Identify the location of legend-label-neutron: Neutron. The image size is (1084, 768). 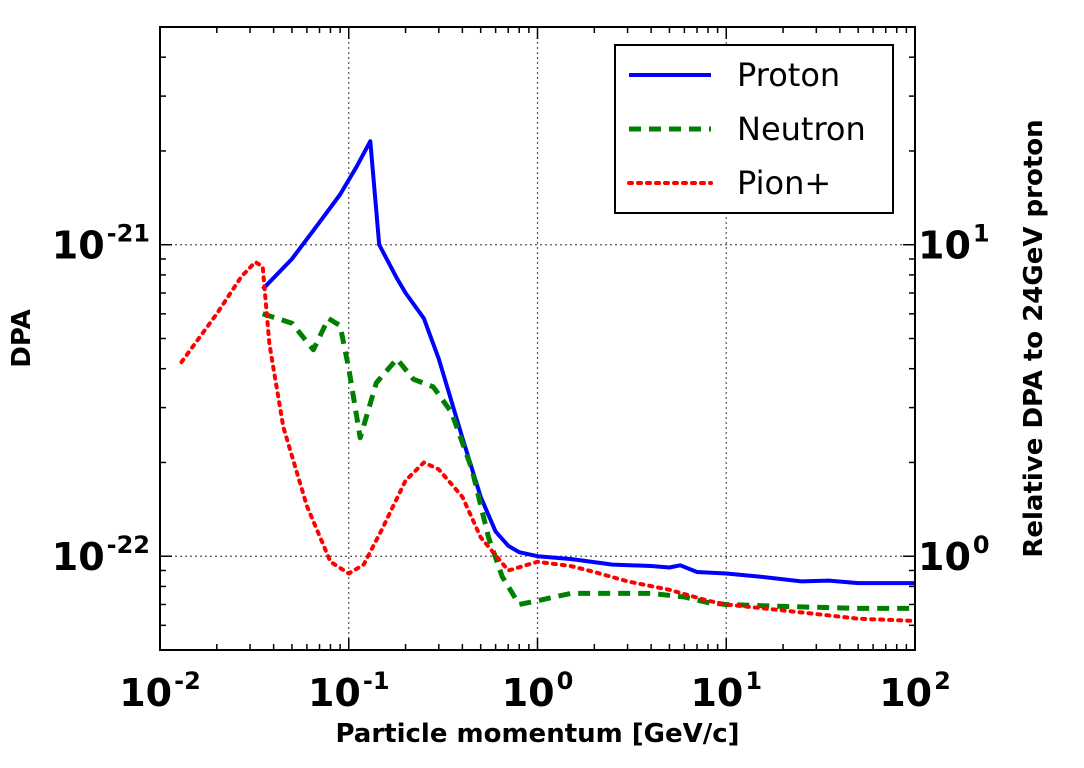
(801, 129).